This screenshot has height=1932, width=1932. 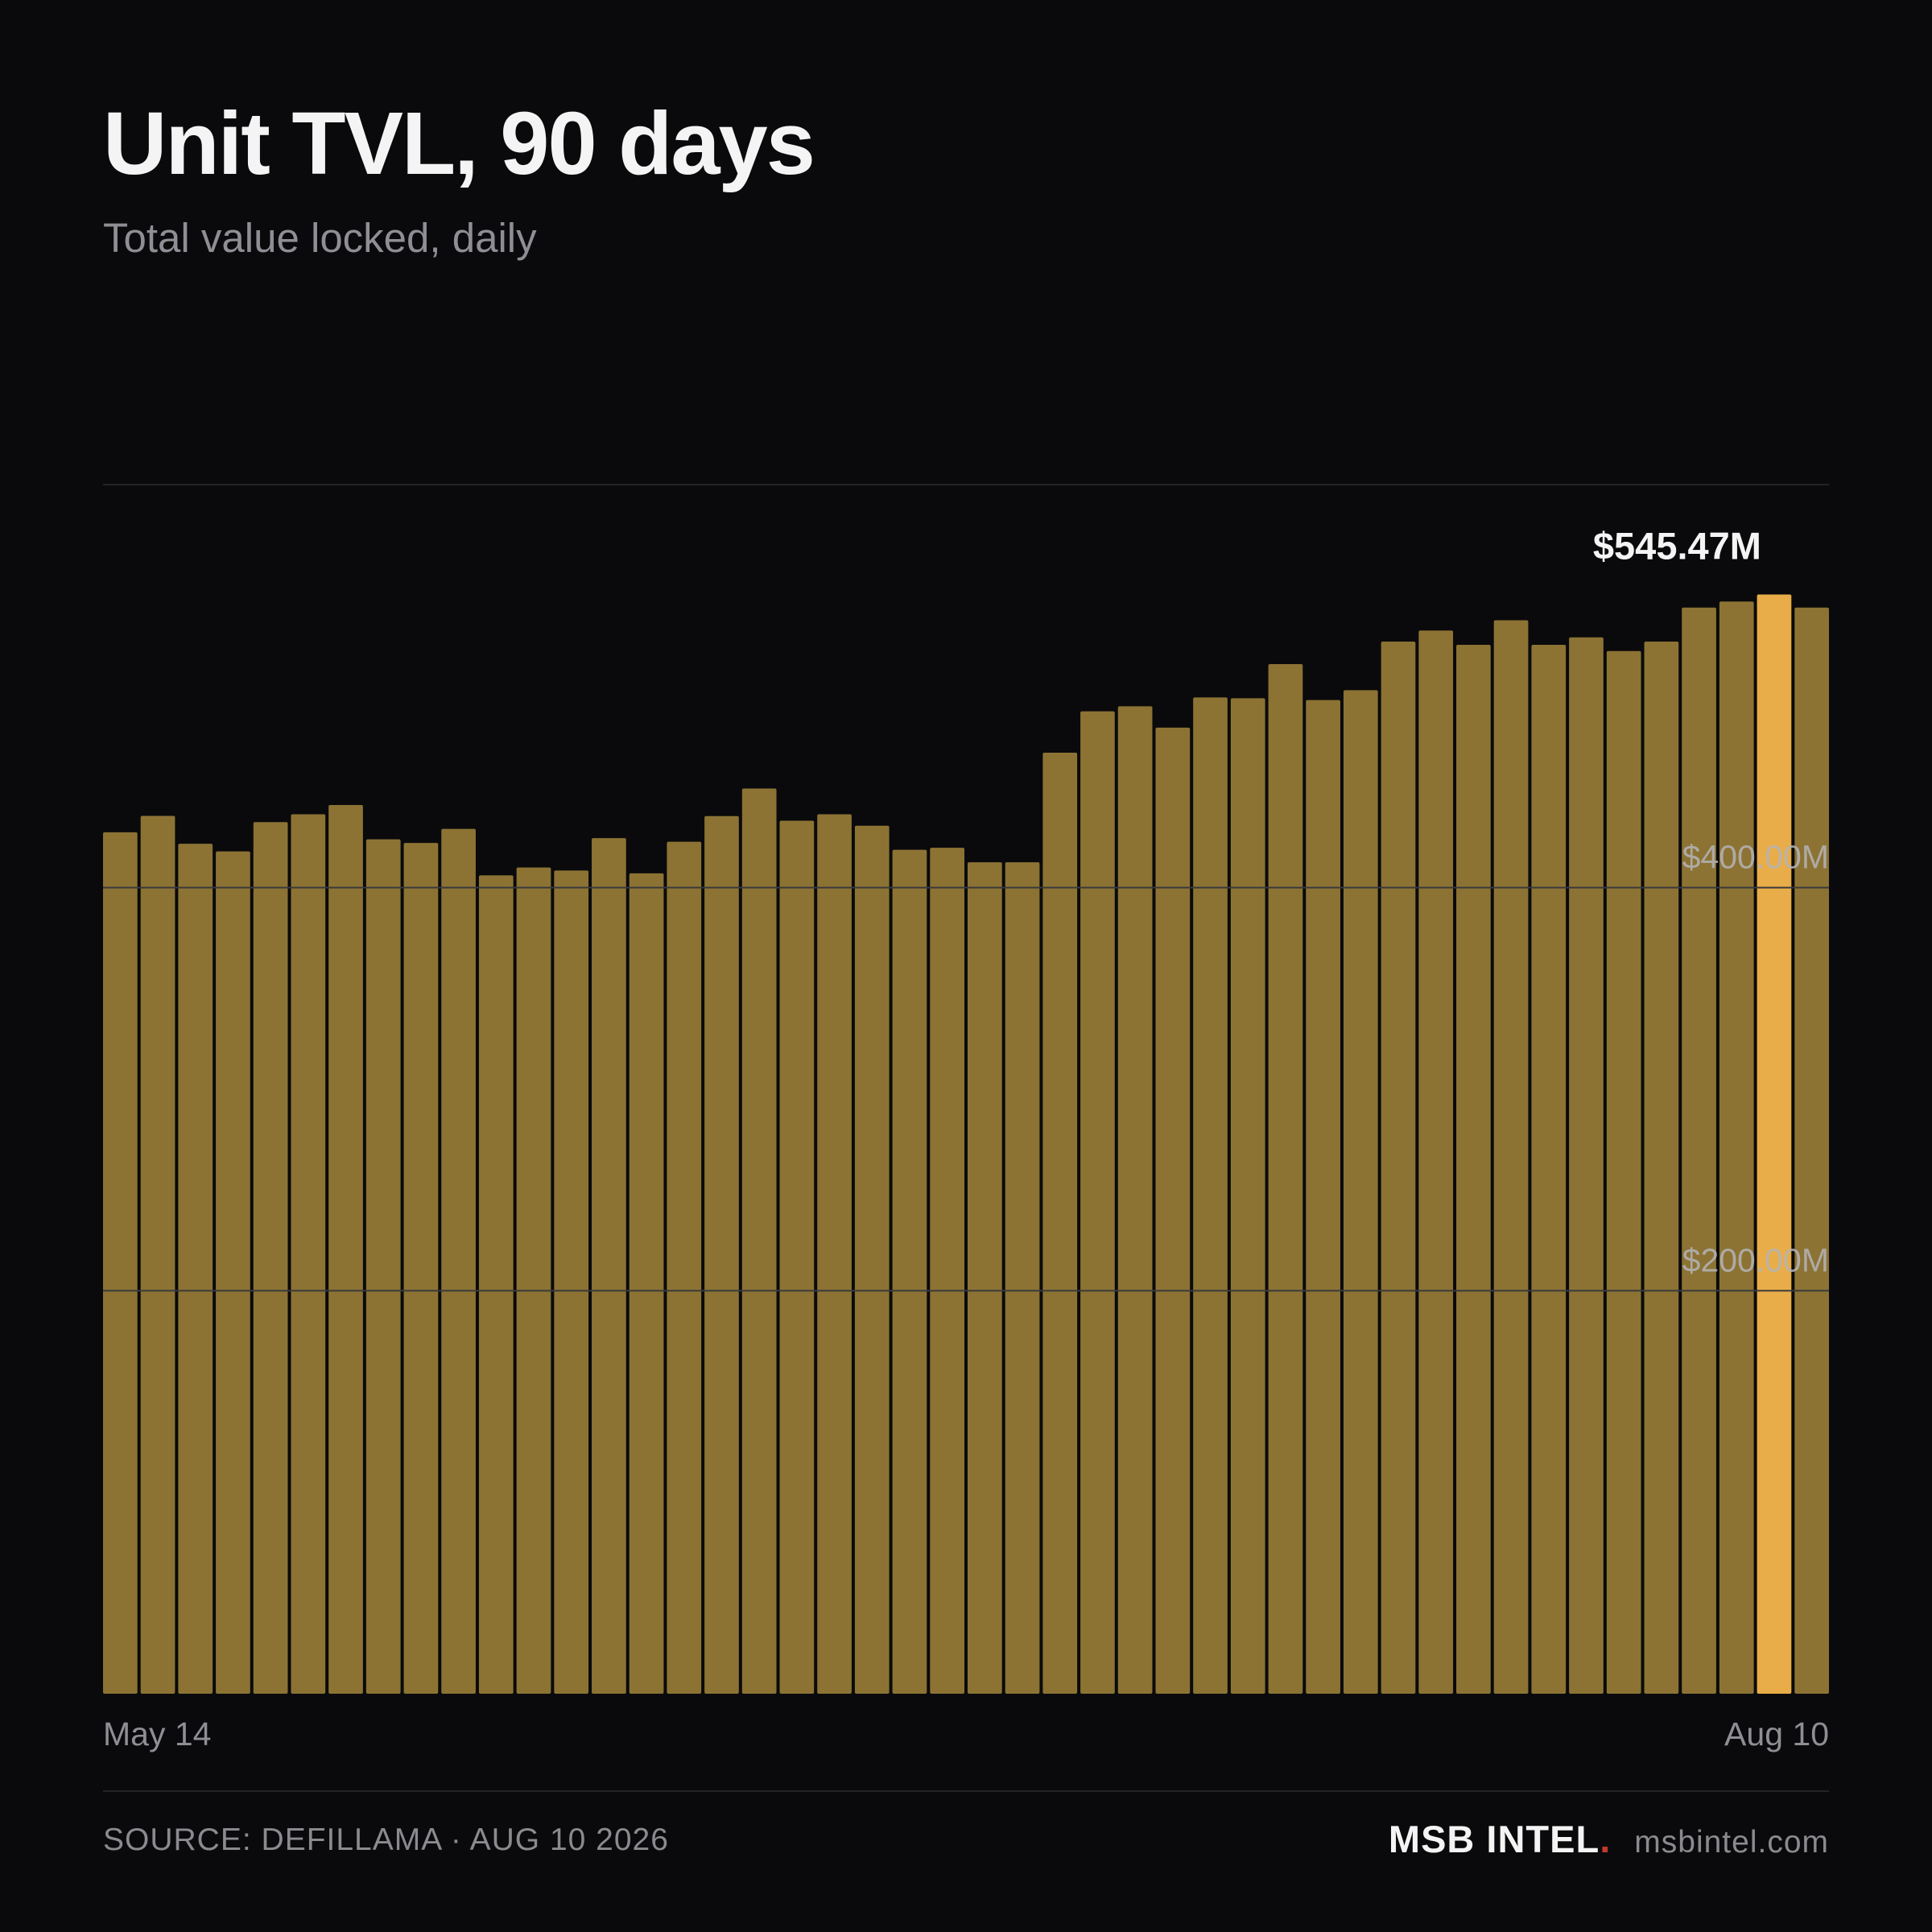 What do you see at coordinates (1776, 1733) in the screenshot?
I see `x-end-label: Aug 10` at bounding box center [1776, 1733].